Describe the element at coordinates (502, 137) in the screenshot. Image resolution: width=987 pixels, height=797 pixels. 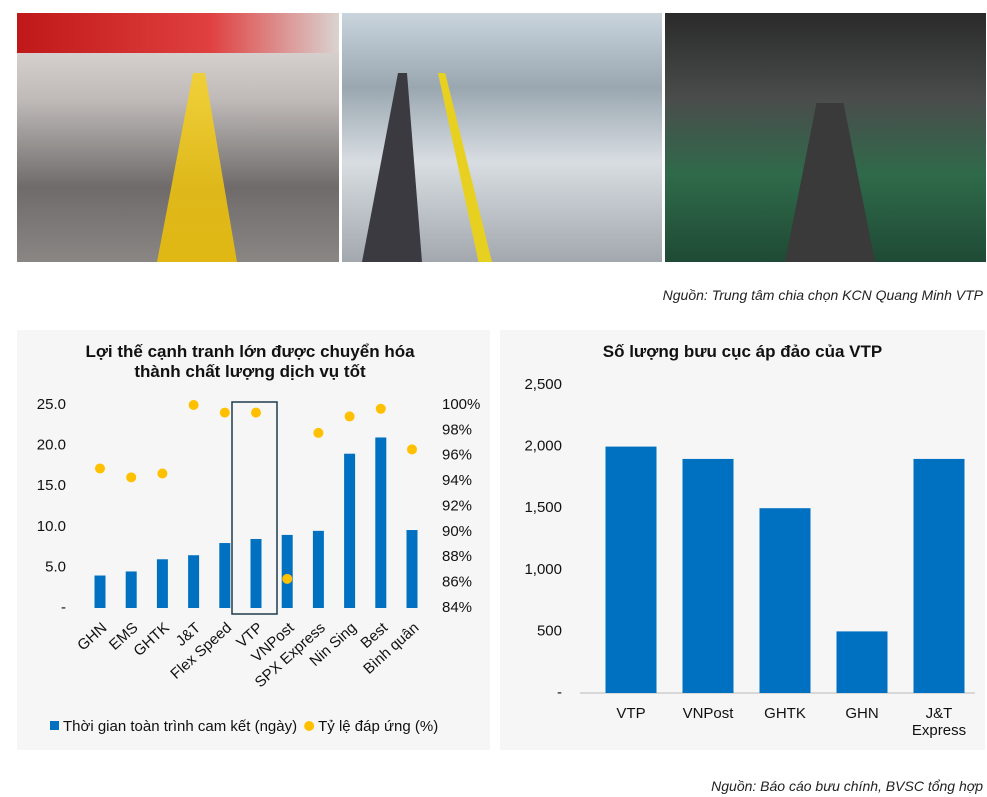
I see `photo-conveyor` at that location.